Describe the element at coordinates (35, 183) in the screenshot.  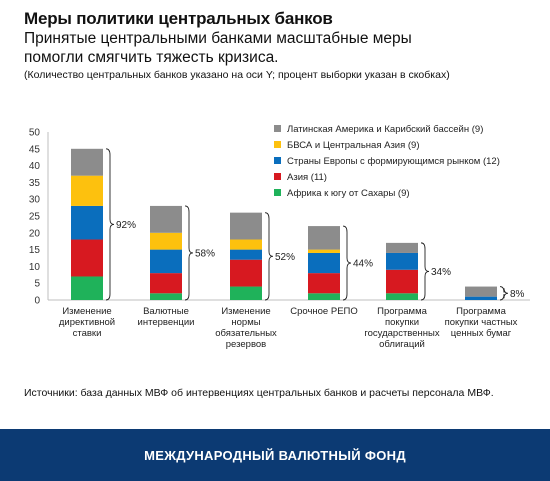
I see `y-tick-label: 35` at that location.